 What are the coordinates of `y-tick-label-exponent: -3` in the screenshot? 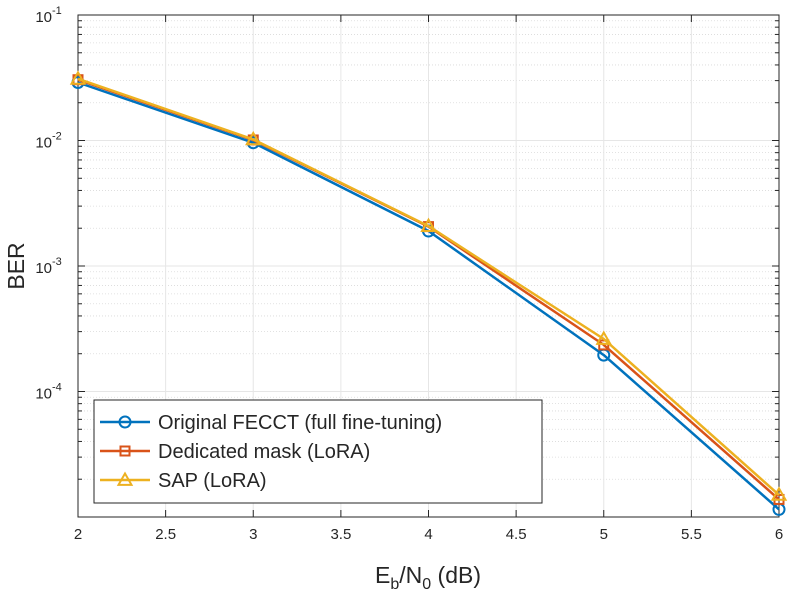 It's located at (57, 262).